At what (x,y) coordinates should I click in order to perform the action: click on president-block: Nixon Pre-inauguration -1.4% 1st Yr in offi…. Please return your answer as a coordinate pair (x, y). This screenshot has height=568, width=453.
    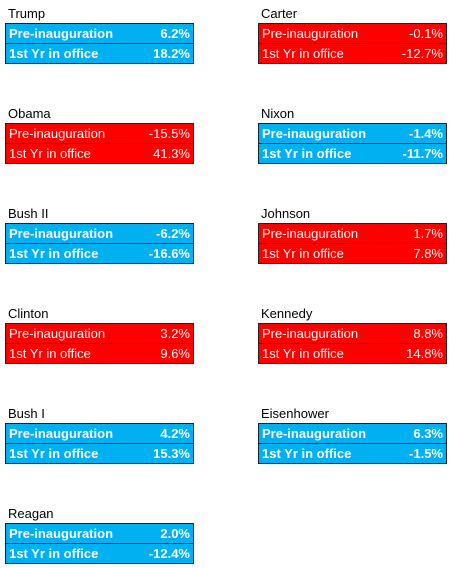
    Looking at the image, I should click on (352, 133).